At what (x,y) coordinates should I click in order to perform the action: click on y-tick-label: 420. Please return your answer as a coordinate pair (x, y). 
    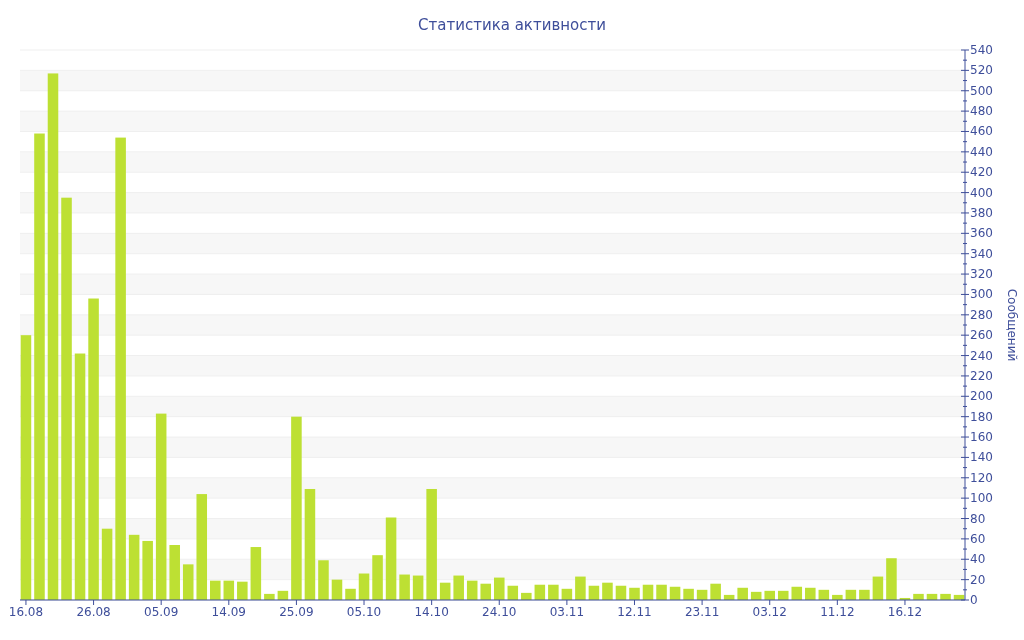
    Looking at the image, I should click on (981, 172).